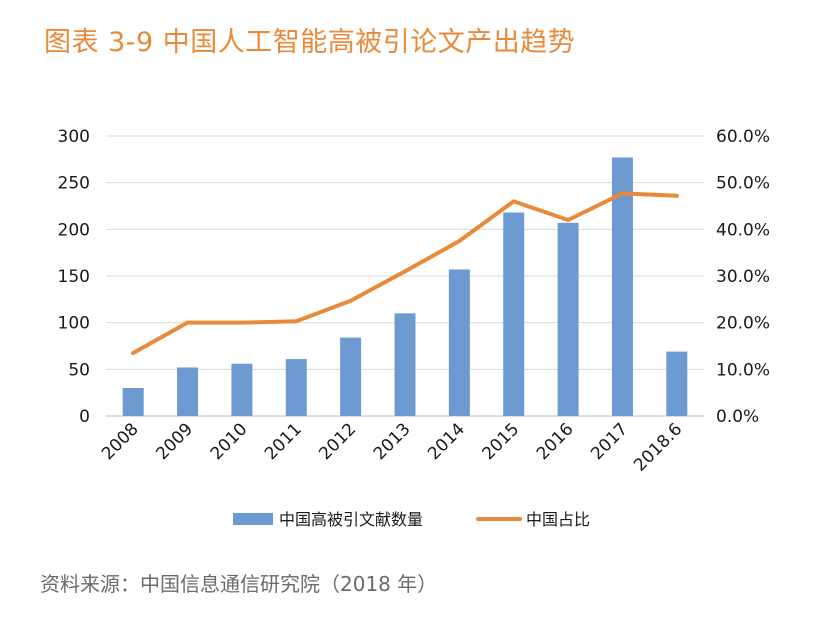 This screenshot has width=816, height=634. I want to click on left-axis-ticks: 0 50 100 150 200 250 300, so click(74, 277).